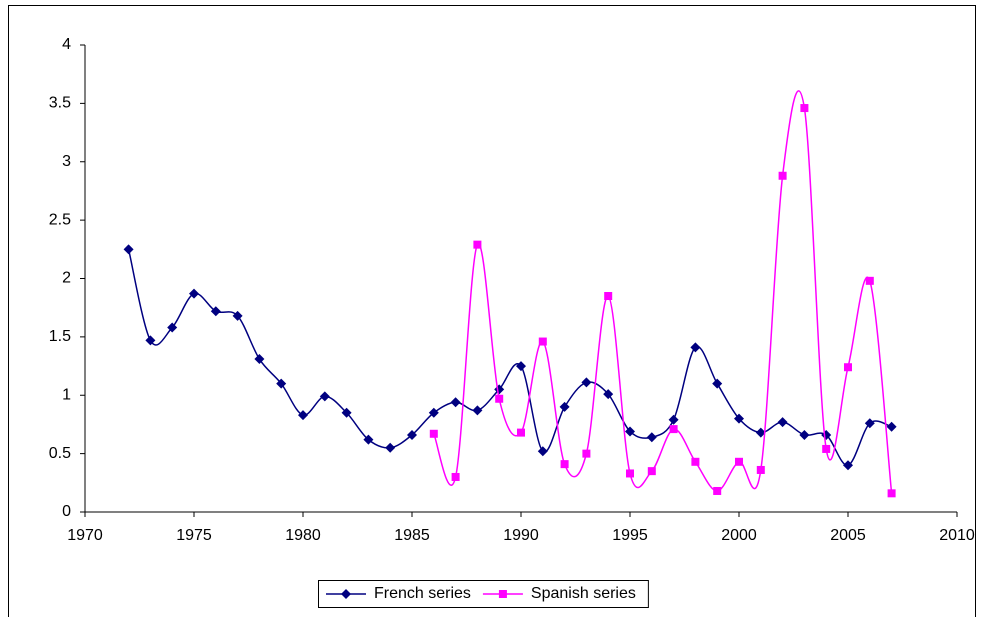 The width and height of the screenshot is (985, 617). I want to click on x-tick-label: 1975, so click(194, 535).